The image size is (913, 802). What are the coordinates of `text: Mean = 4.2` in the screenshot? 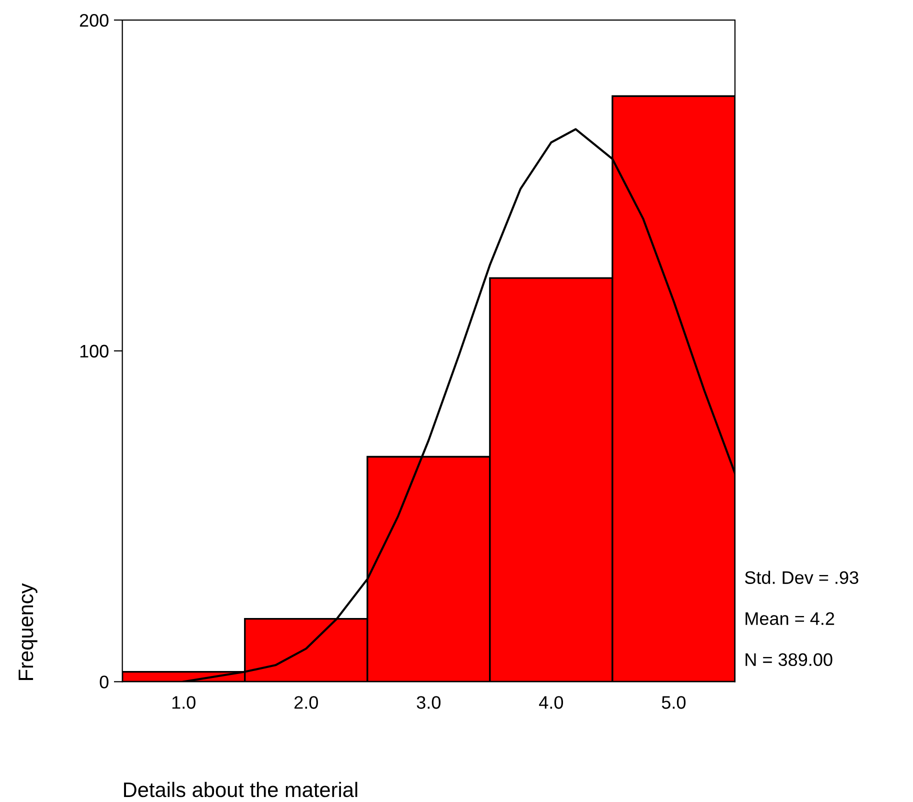 It's located at (790, 619).